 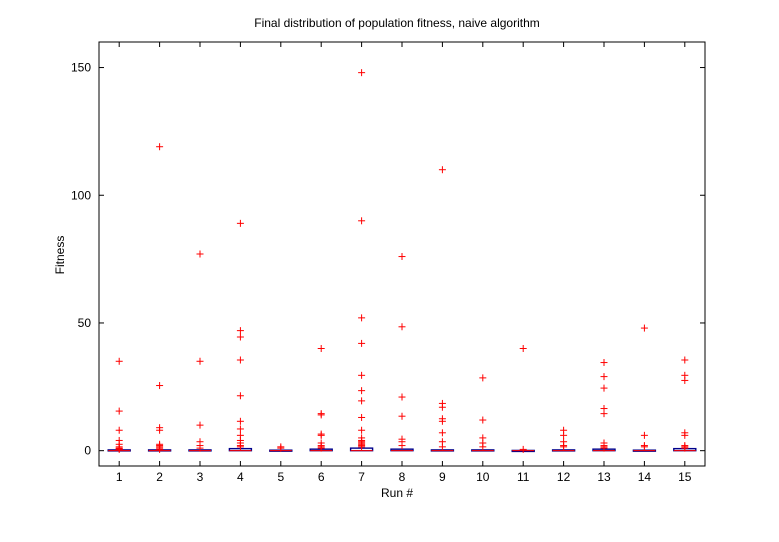 I want to click on y-tick-label: 0, so click(x=87, y=451).